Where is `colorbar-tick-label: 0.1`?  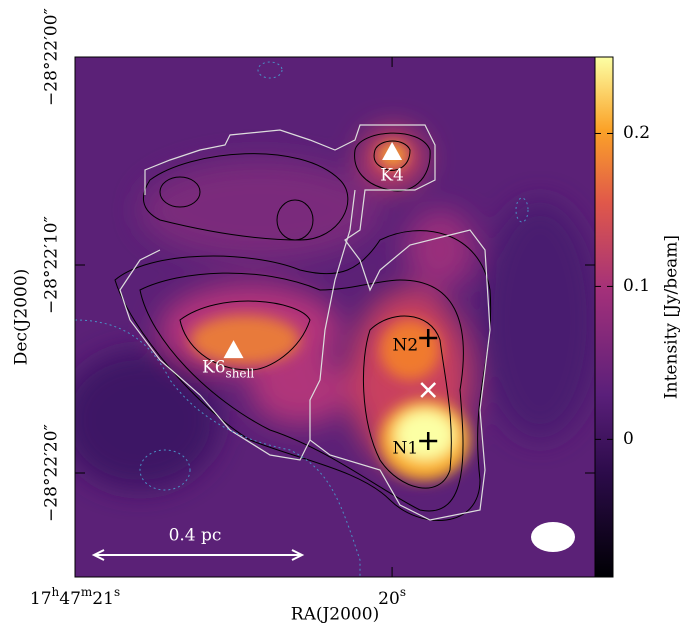 colorbar-tick-label: 0.1 is located at coordinates (636, 286).